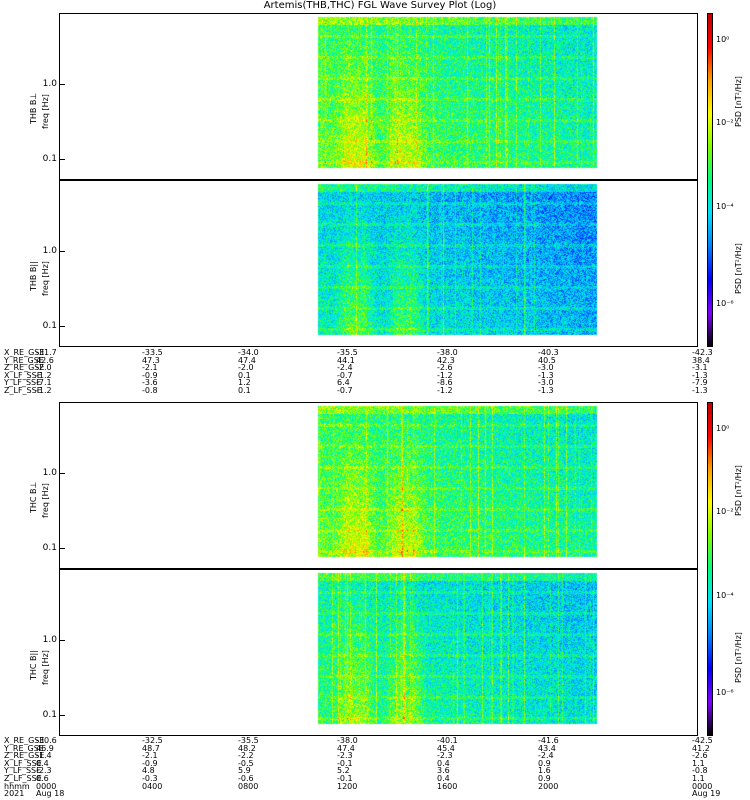 The height and width of the screenshot is (800, 750). I want to click on ephemeris-value: -0.8, so click(700, 771).